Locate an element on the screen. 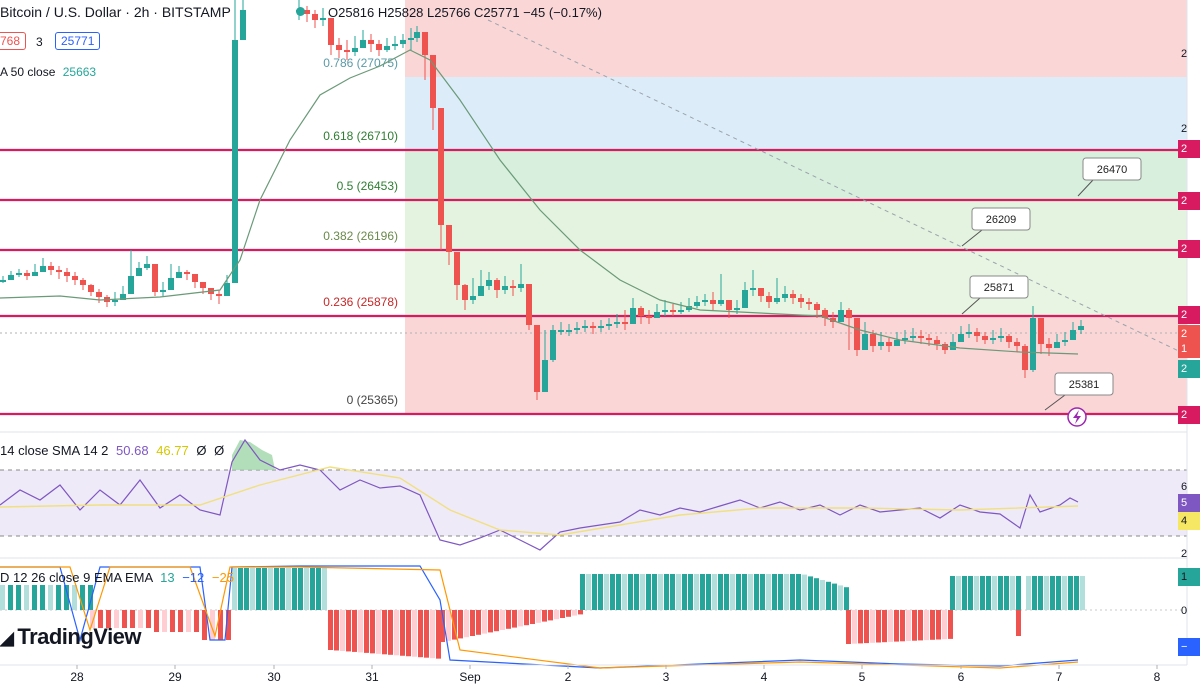  symbol-title: Bitcoin / U.S. Dollar · 2h · BITSTAMP is located at coordinates (115, 12).